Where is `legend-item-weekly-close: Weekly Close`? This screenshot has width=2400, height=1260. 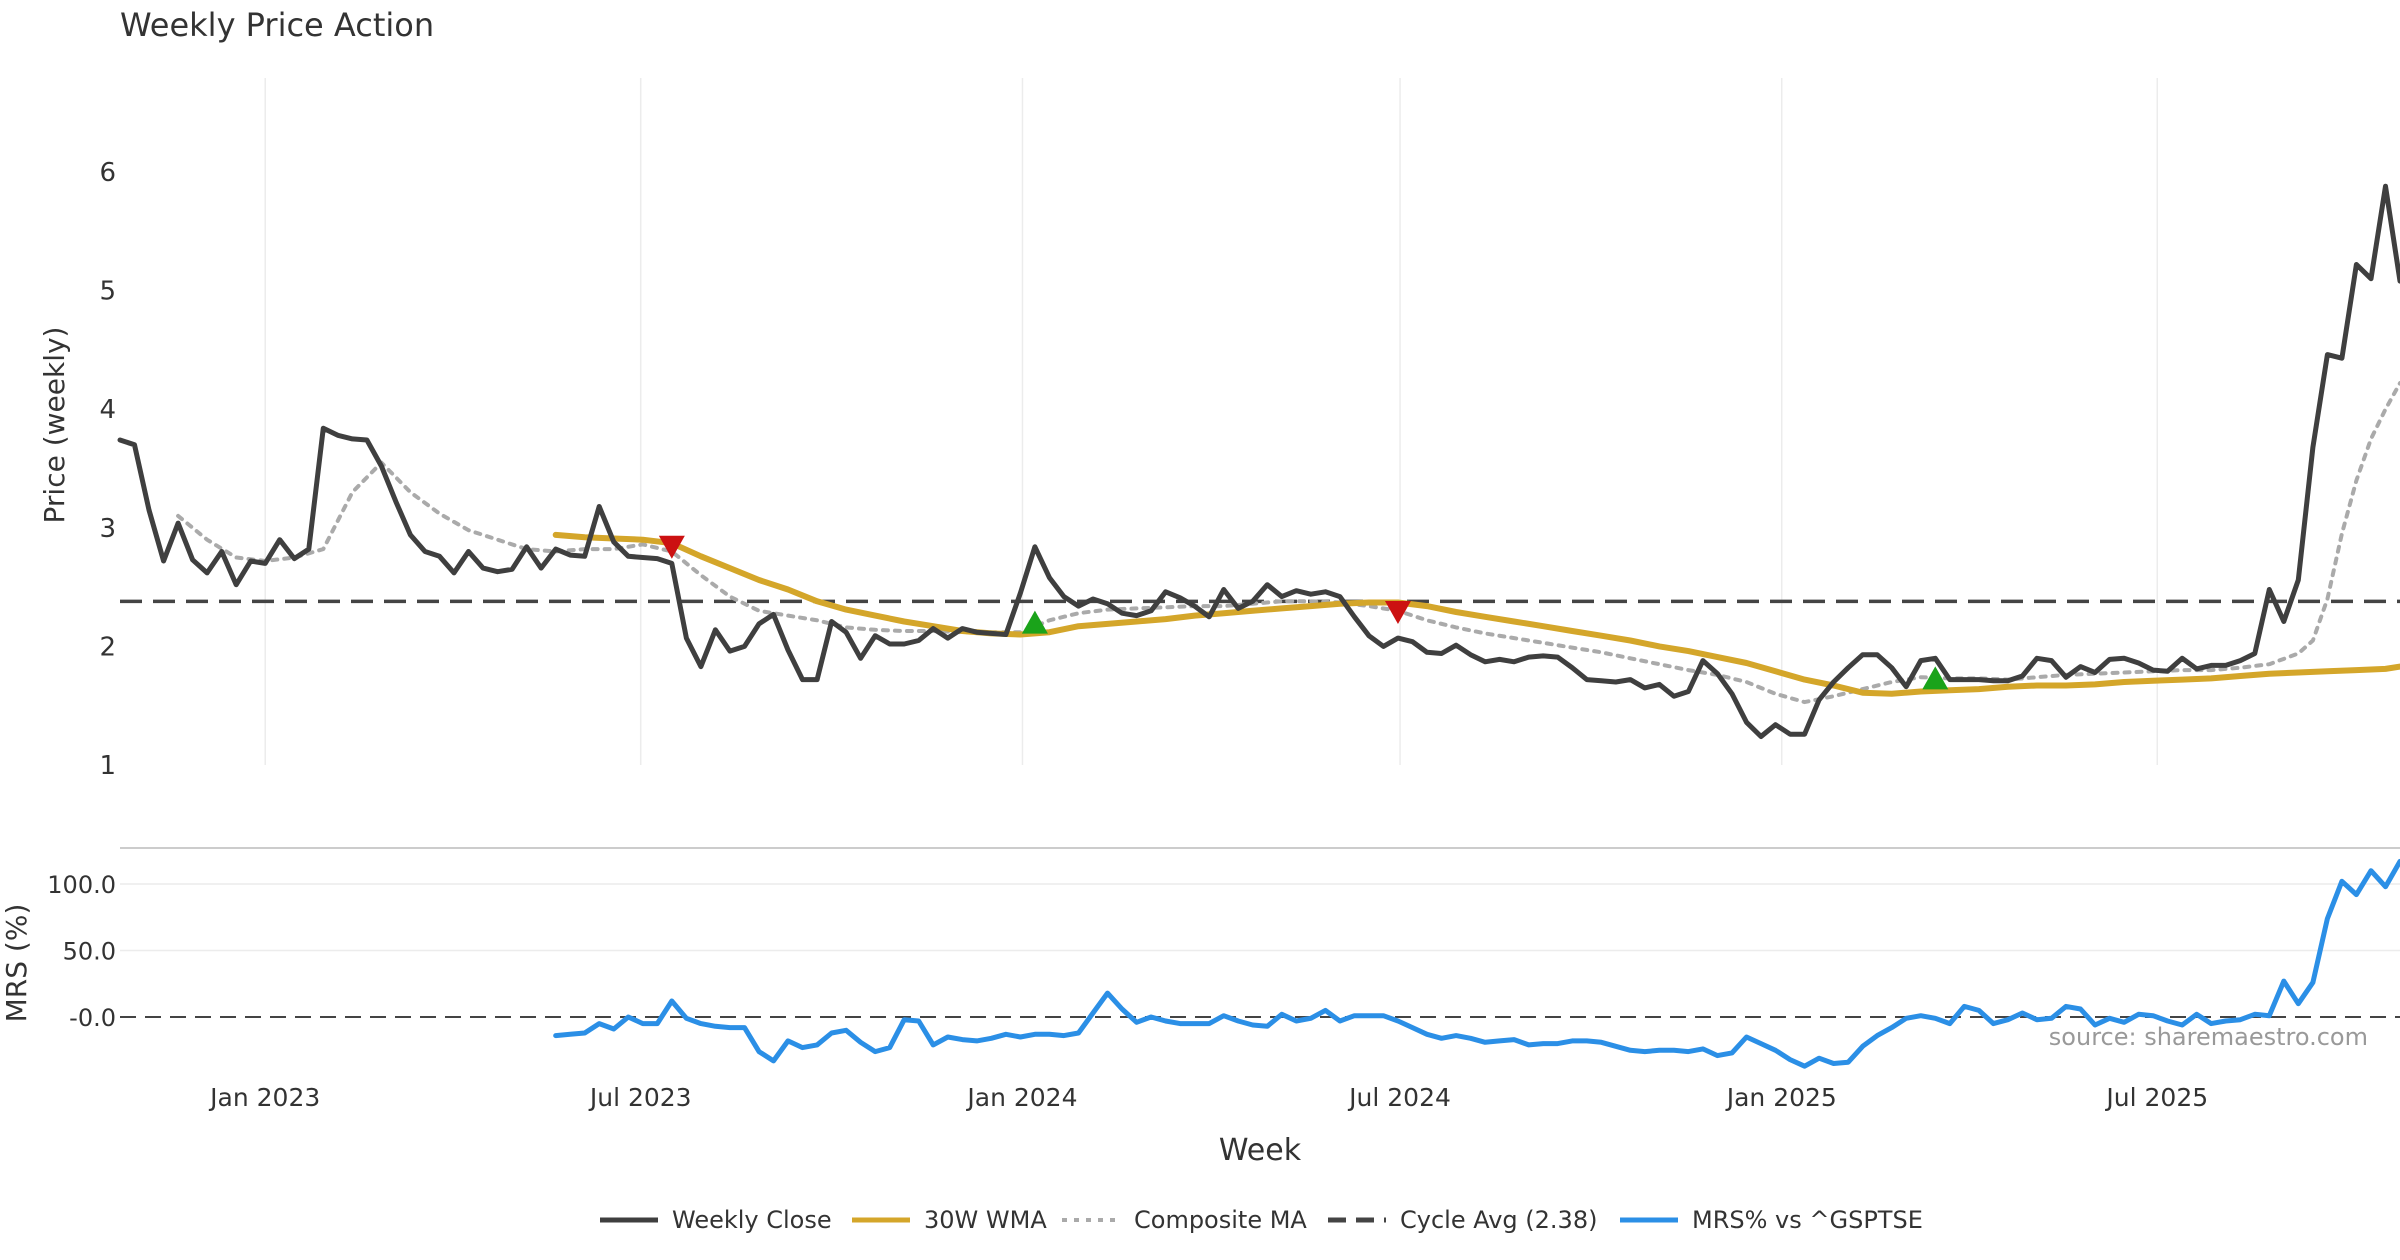 legend-item-weekly-close: Weekly Close is located at coordinates (716, 1220).